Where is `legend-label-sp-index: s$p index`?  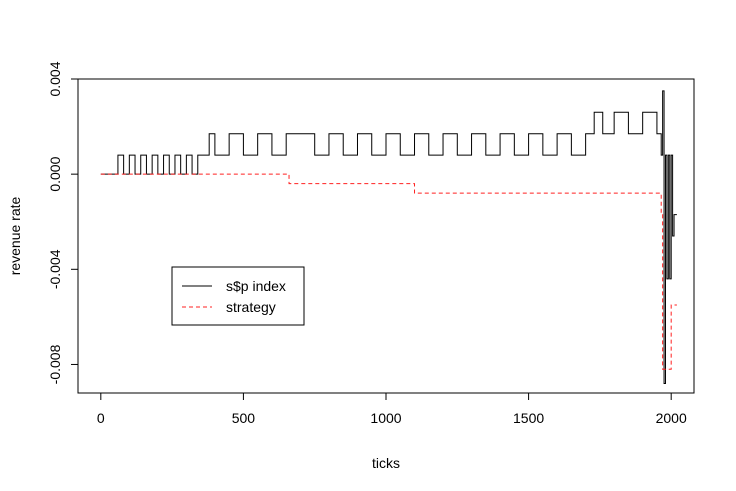
legend-label-sp-index: s$p index is located at coordinates (256, 286).